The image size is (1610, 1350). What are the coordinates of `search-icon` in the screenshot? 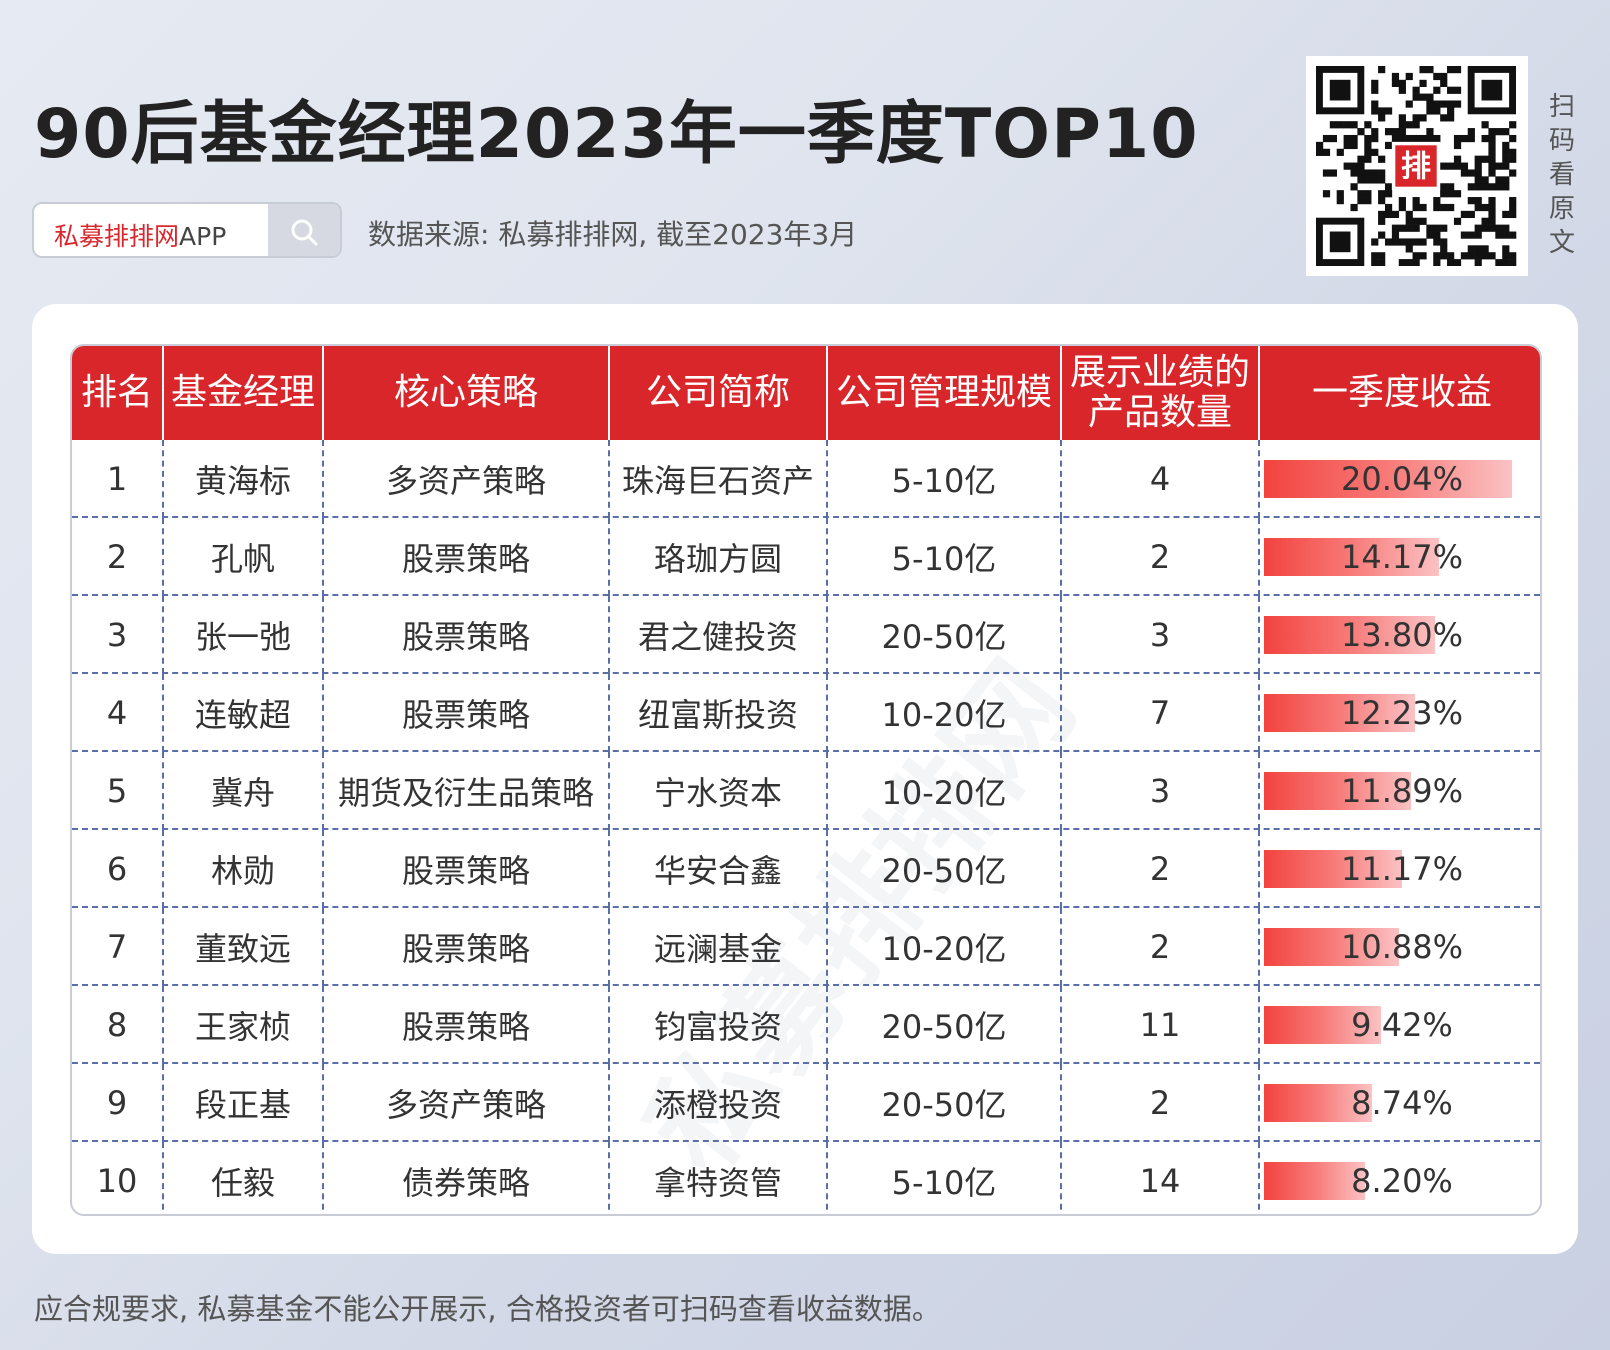 It's located at (304, 232).